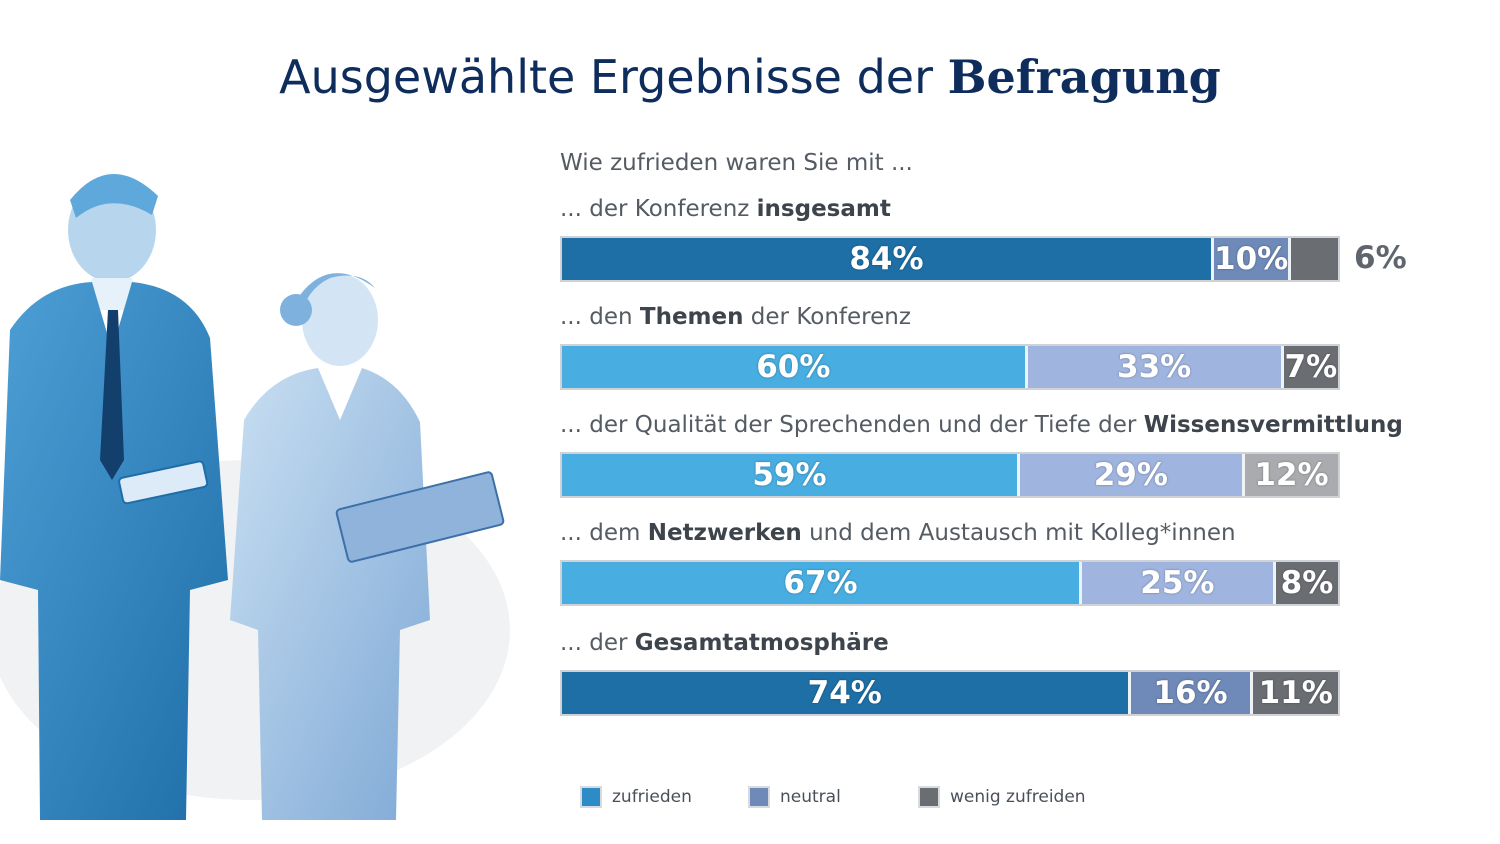 The image size is (1500, 844). I want to click on bar-segment-neutral: 10%, so click(1252, 259).